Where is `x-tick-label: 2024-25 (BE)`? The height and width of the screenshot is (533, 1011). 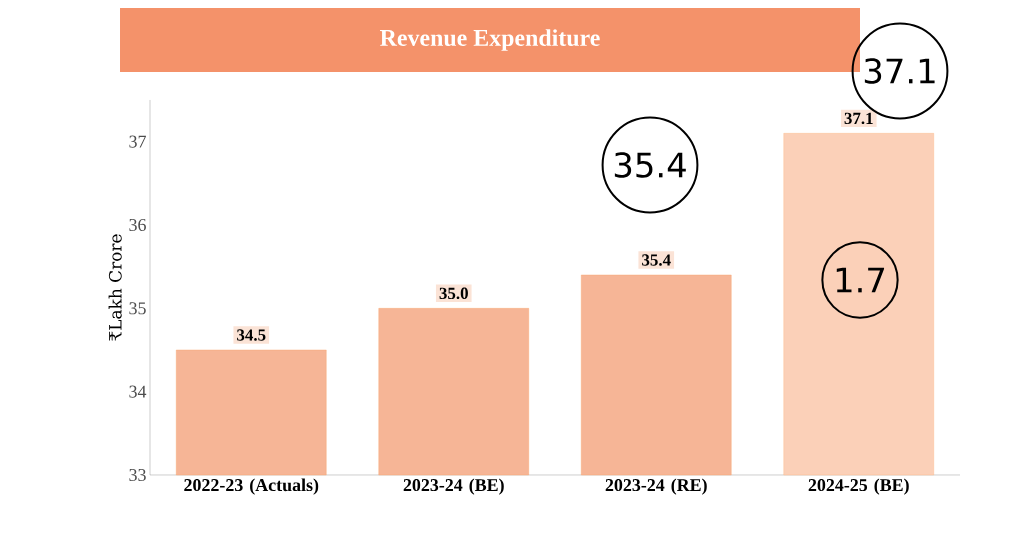 x-tick-label: 2024-25 (BE) is located at coordinates (858, 486).